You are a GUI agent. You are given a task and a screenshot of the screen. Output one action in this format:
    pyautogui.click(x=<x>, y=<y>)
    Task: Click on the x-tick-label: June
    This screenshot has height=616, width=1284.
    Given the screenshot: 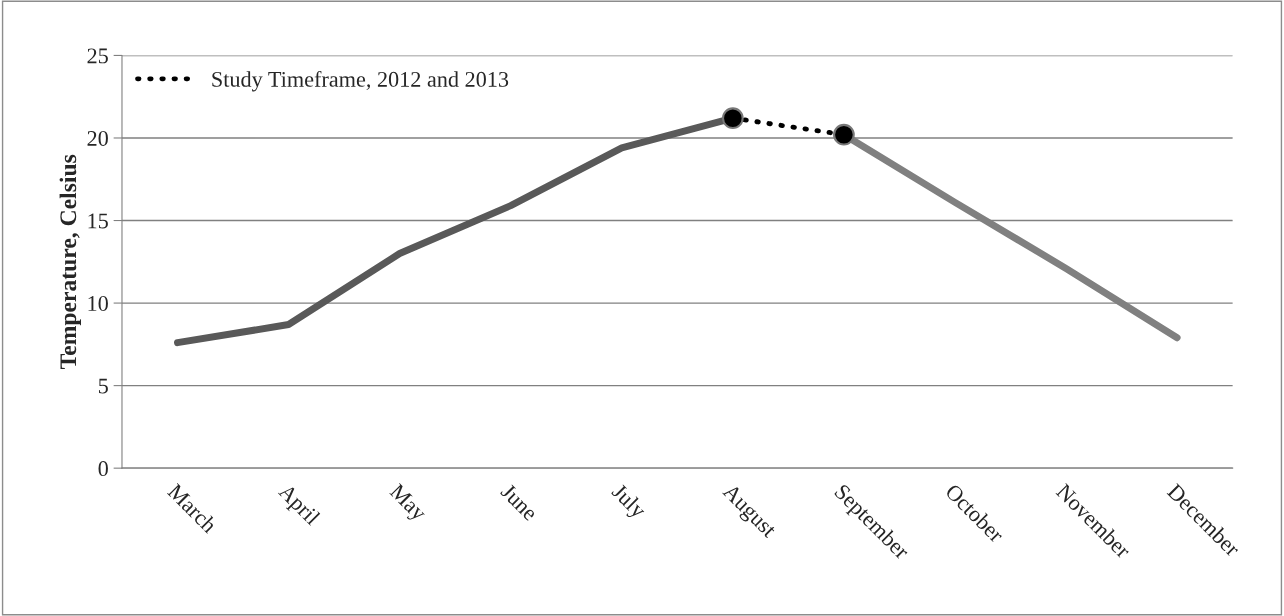 What is the action you would take?
    pyautogui.click(x=519, y=502)
    